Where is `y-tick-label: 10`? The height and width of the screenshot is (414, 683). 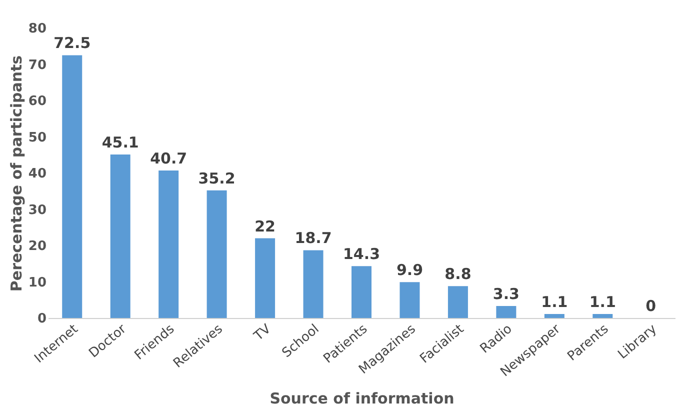 y-tick-label: 10 is located at coordinates (37, 282).